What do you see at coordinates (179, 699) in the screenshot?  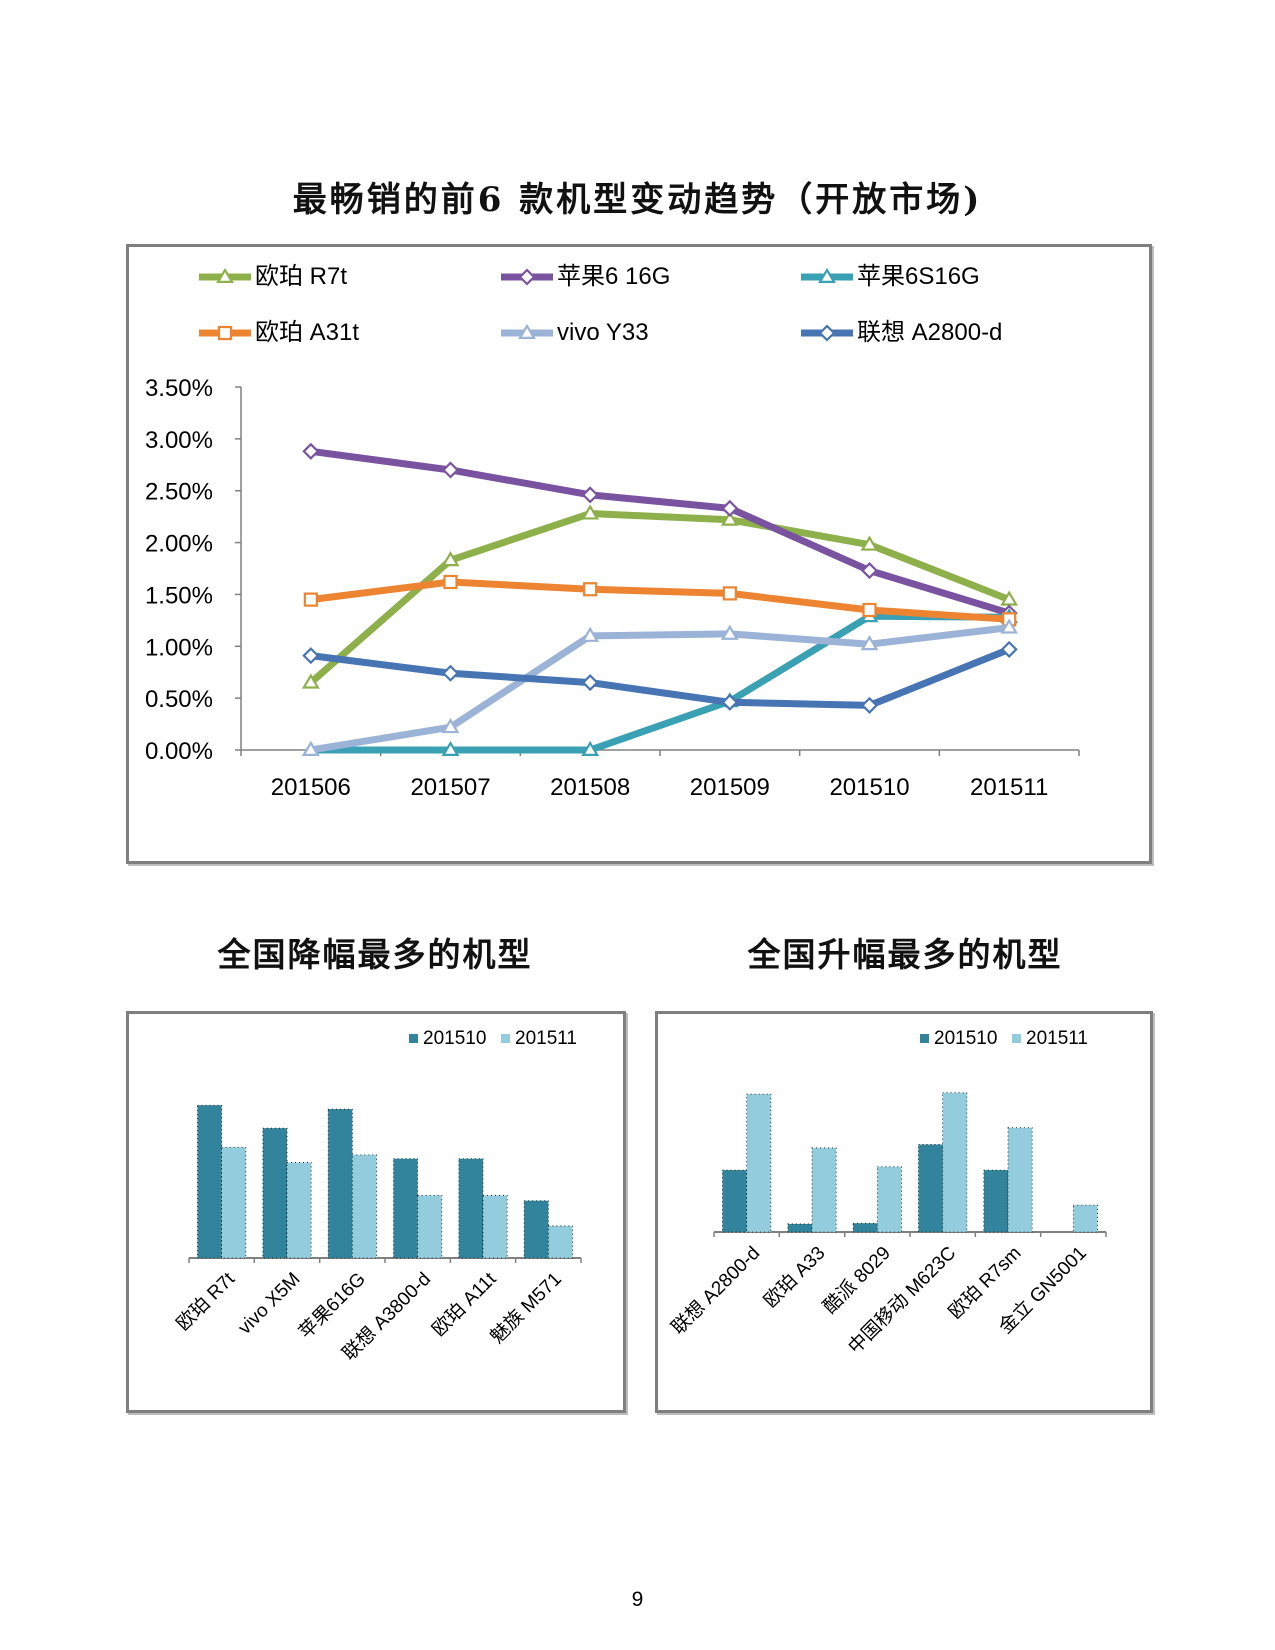 I see `y-tick-label: 0.50%` at bounding box center [179, 699].